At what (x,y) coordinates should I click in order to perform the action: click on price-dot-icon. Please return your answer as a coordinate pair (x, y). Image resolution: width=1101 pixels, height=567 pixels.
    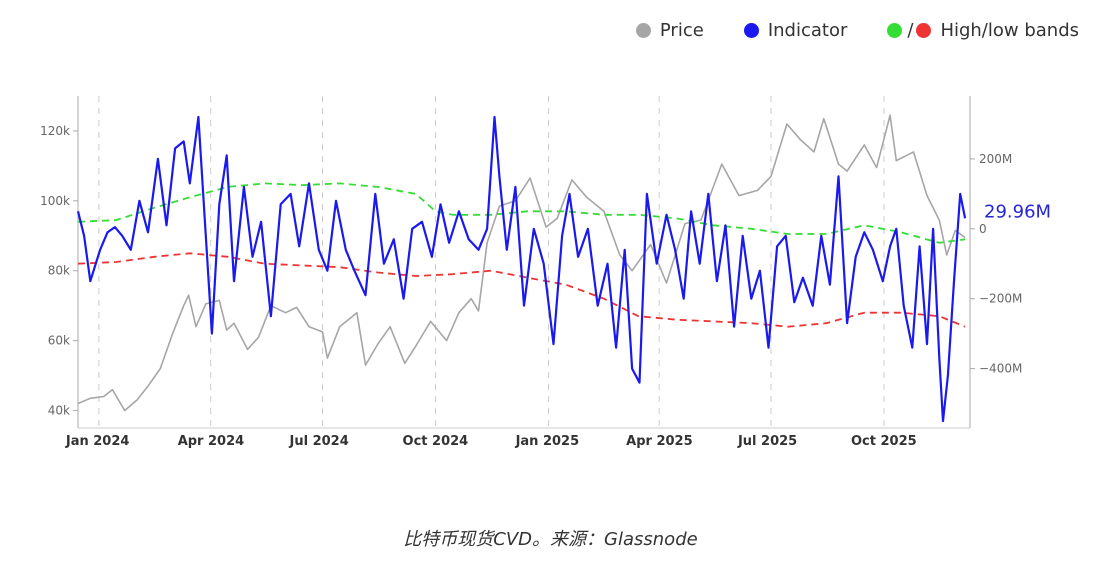
    Looking at the image, I should click on (643, 30).